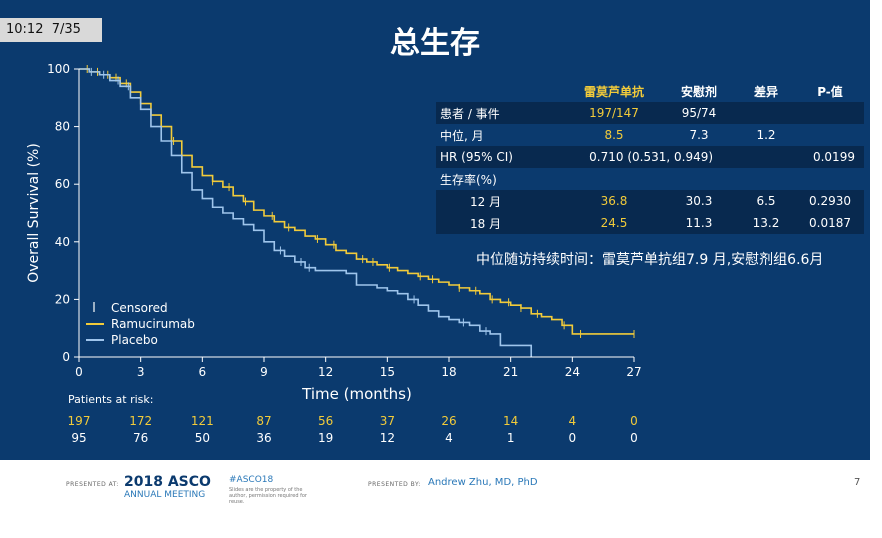  What do you see at coordinates (387, 421) in the screenshot?
I see `risk-ramucirumab-count: 37` at bounding box center [387, 421].